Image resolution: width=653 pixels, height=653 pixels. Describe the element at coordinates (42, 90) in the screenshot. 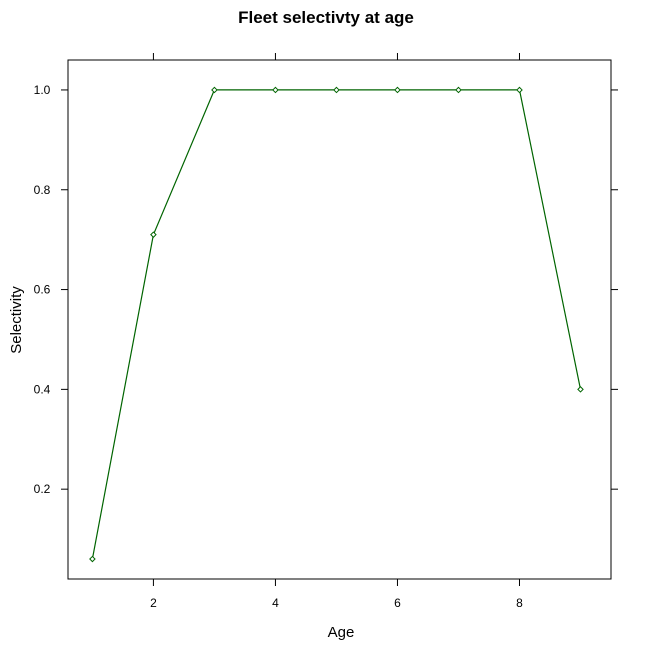

I see `y-tick-label: 1.0` at that location.